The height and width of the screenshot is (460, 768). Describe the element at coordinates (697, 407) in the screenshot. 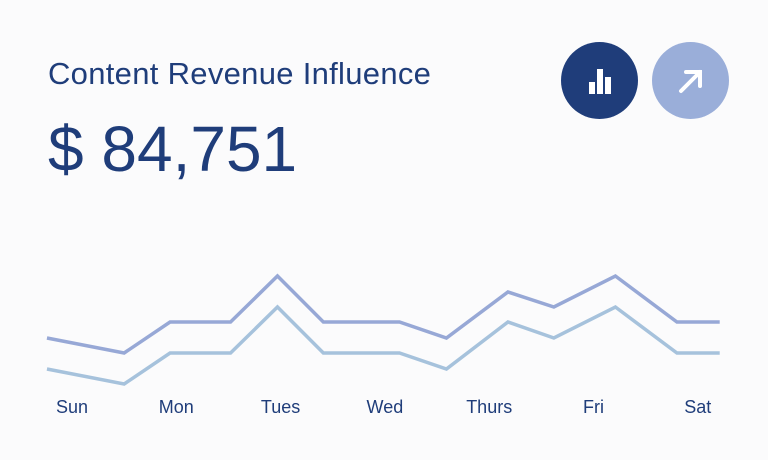

I see `x-tick-label: Sat` at that location.